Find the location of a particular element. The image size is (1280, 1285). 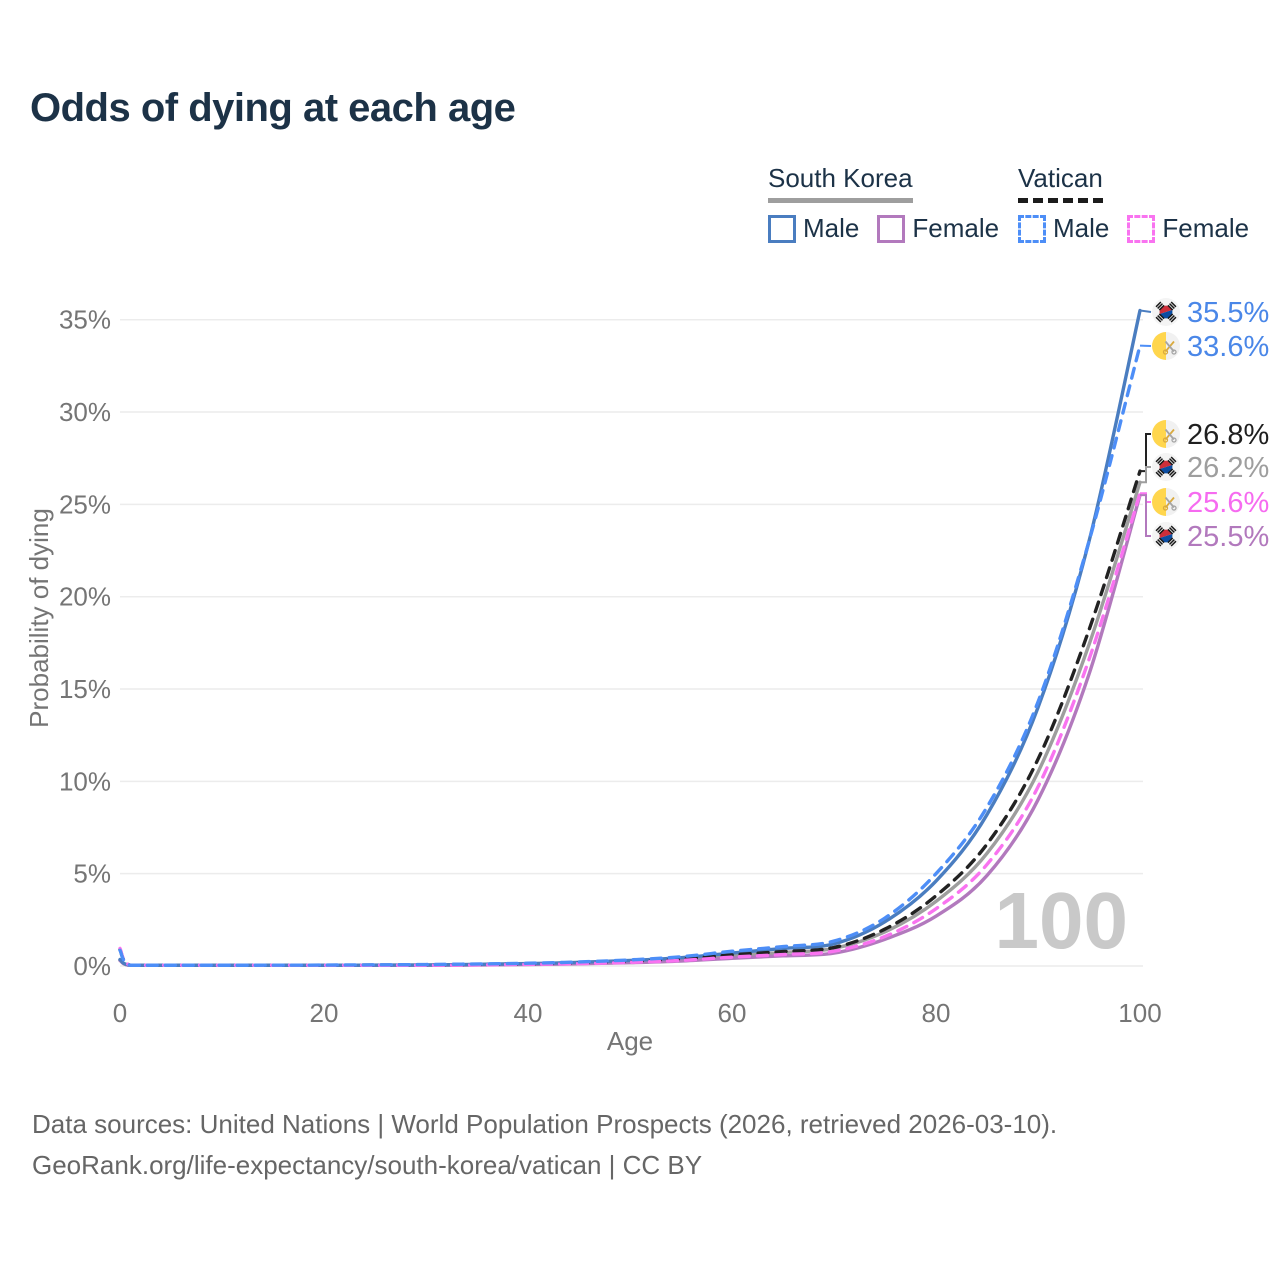

legend: South Korea Male Female Vatican Male Female is located at coordinates (640, 203).